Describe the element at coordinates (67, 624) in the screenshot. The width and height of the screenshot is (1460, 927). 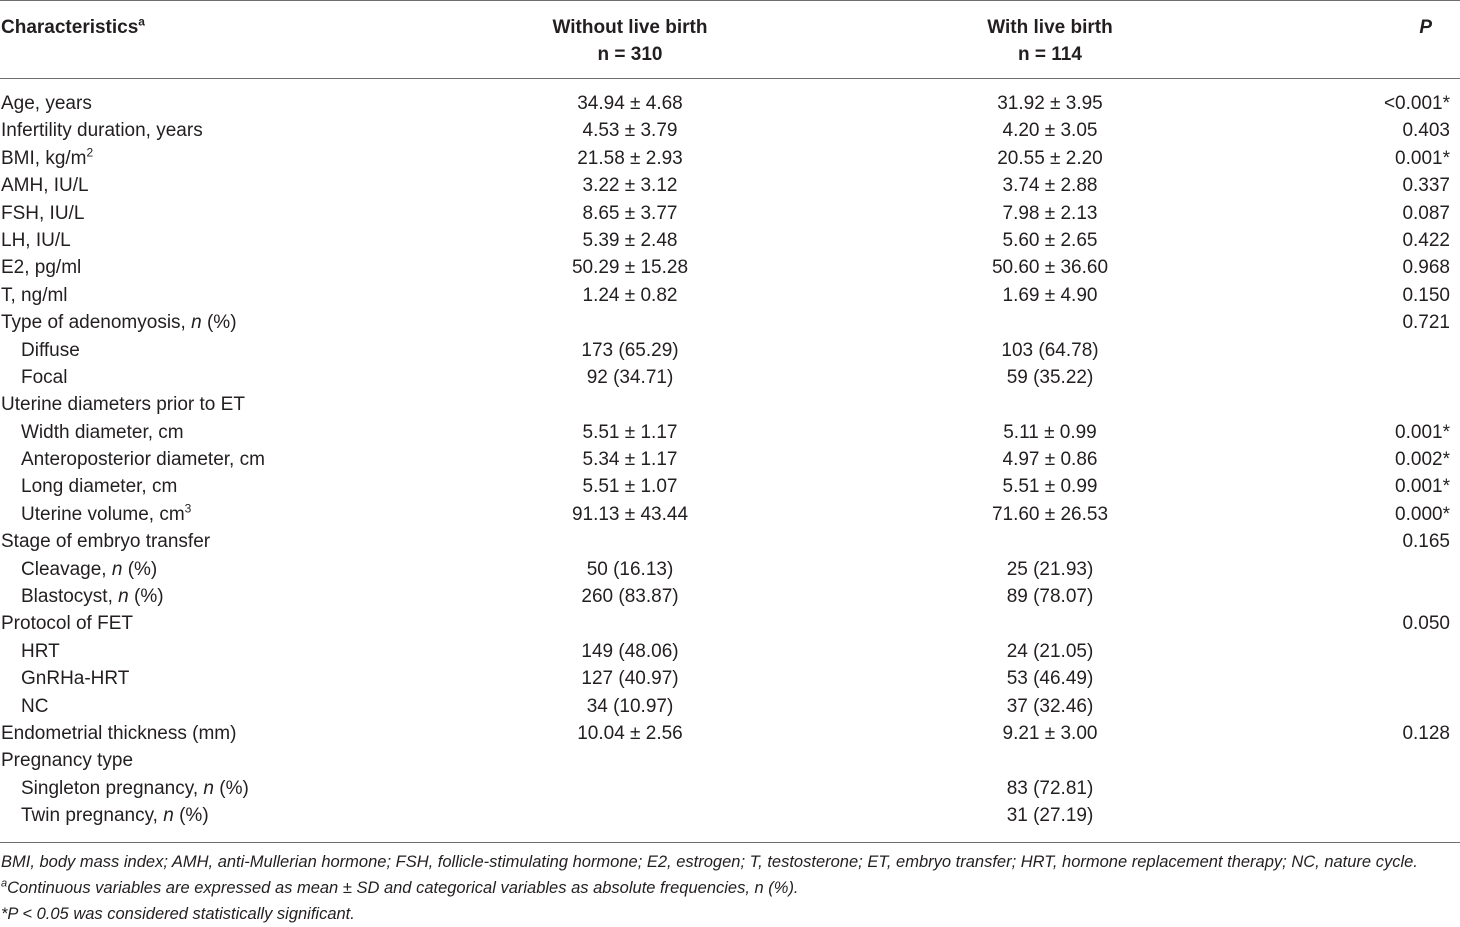
I see `row-label: Protocol of FET` at that location.